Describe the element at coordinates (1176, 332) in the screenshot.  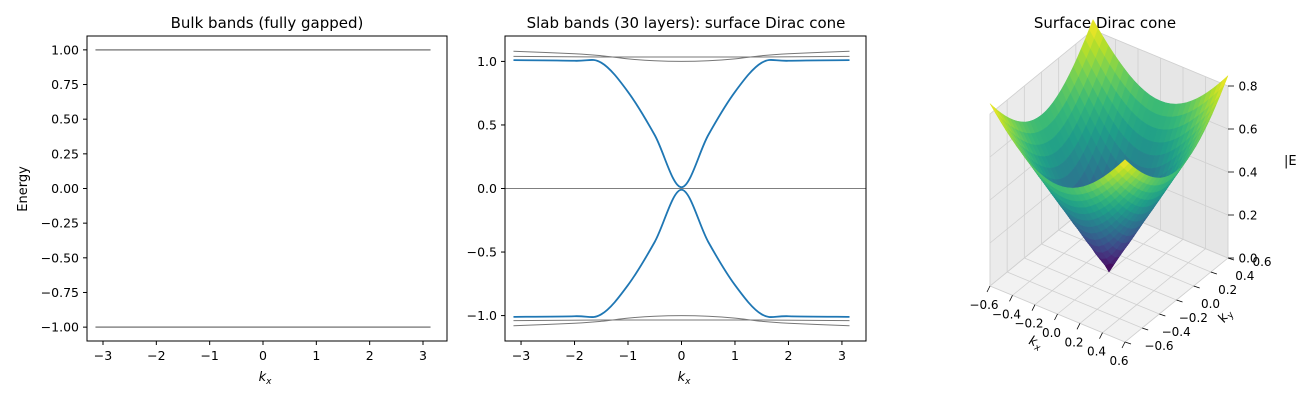
I see `y-tick-label: −0.4` at that location.